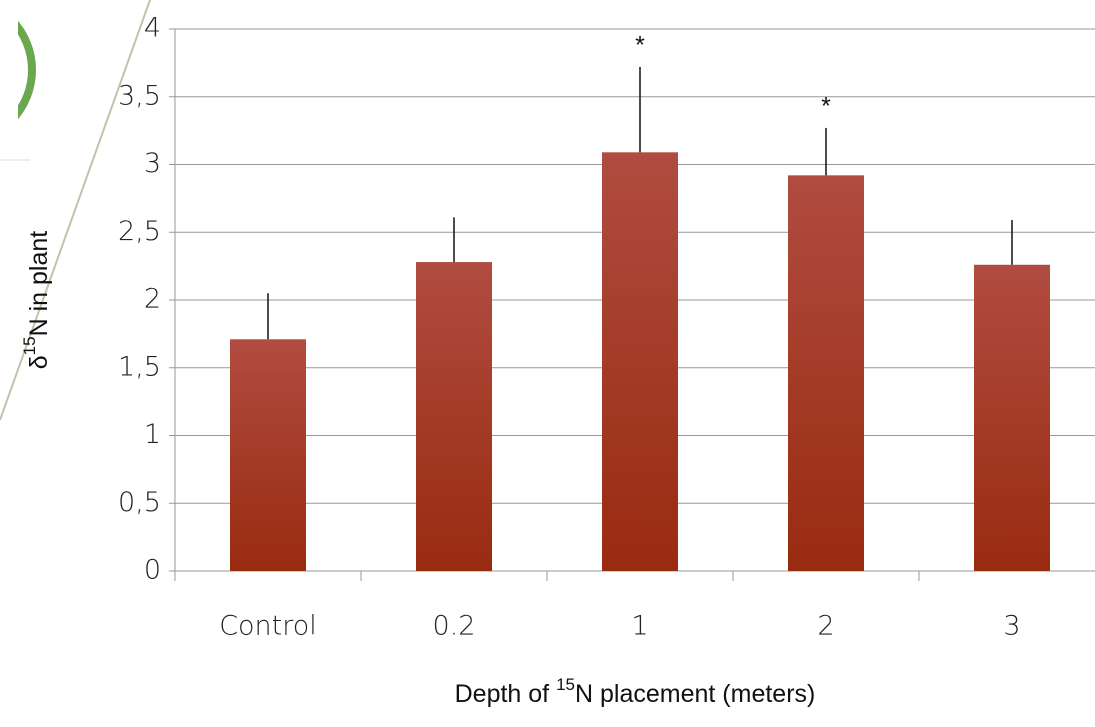 The height and width of the screenshot is (727, 1095). I want to click on y-tick-label: 3,5, so click(139, 95).